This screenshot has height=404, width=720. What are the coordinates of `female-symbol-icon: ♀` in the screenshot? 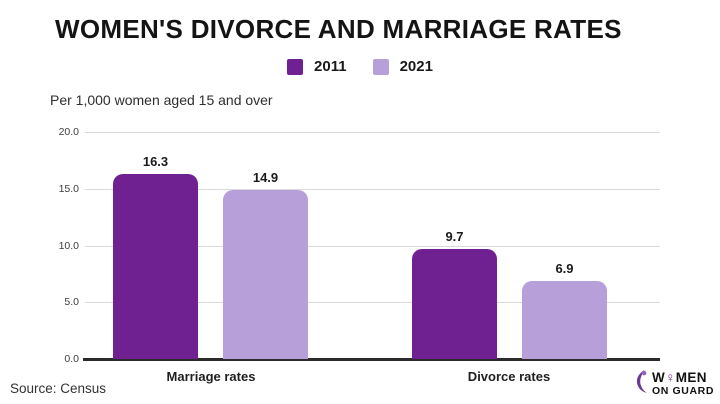 It's located at (670, 377).